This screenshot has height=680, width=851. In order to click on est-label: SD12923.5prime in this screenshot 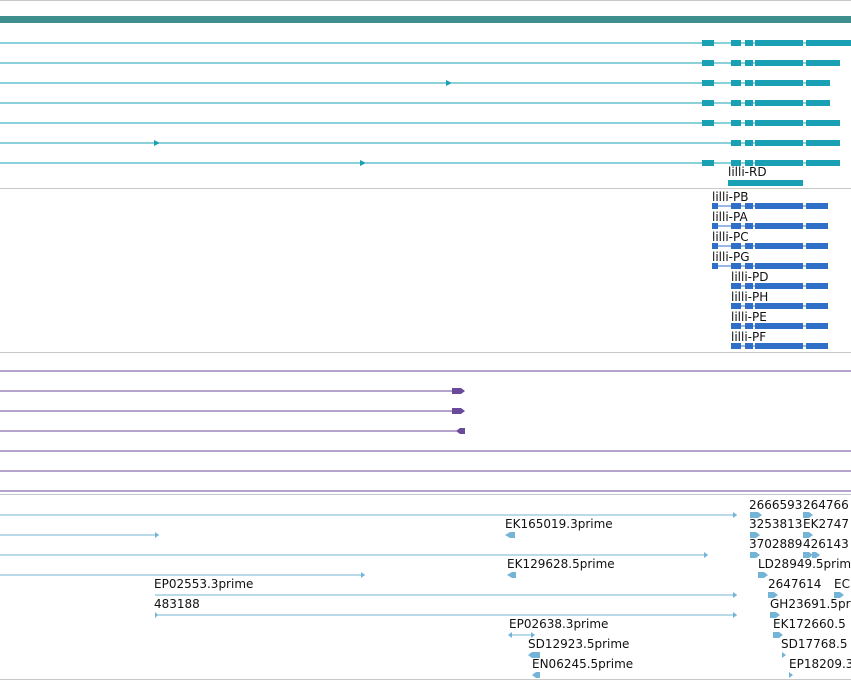, I will do `click(579, 644)`.